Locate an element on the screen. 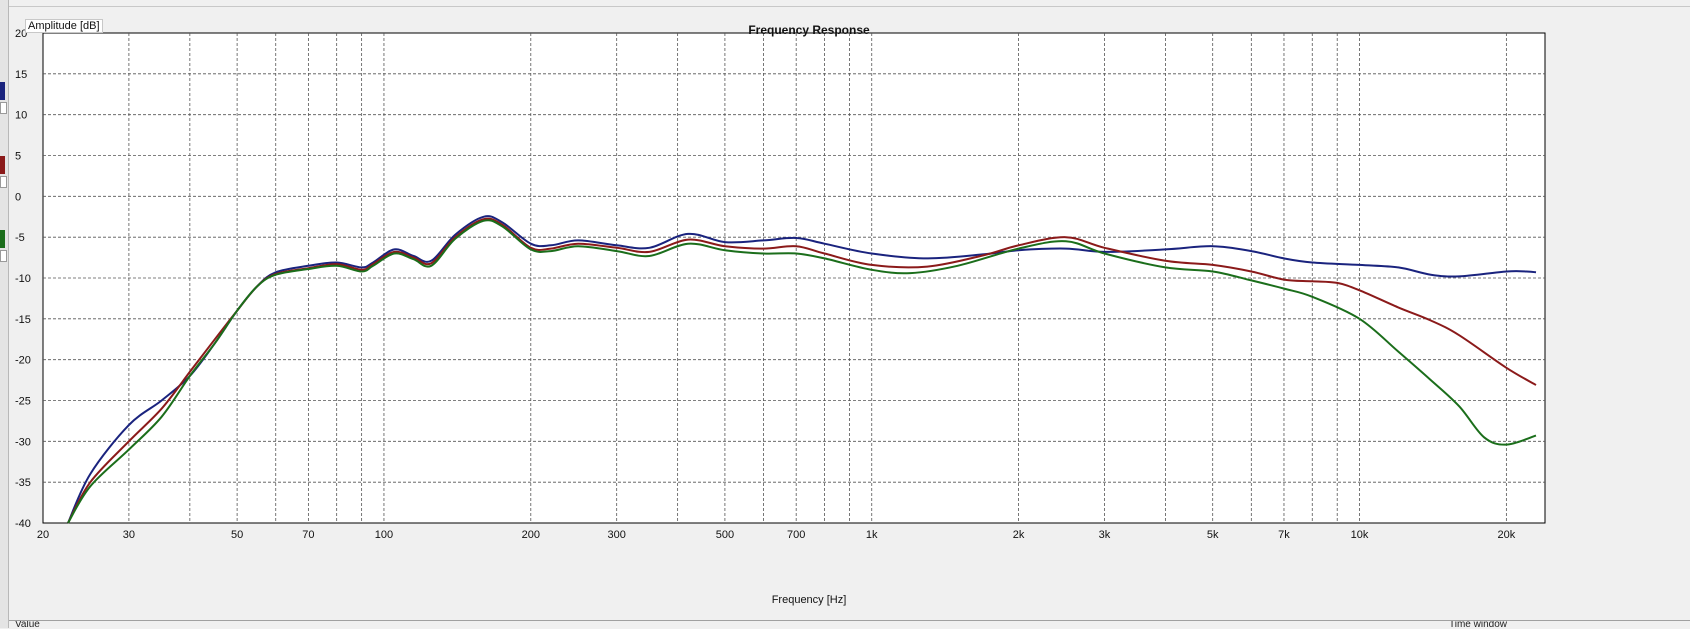  x-tick-label: 50 is located at coordinates (237, 535).